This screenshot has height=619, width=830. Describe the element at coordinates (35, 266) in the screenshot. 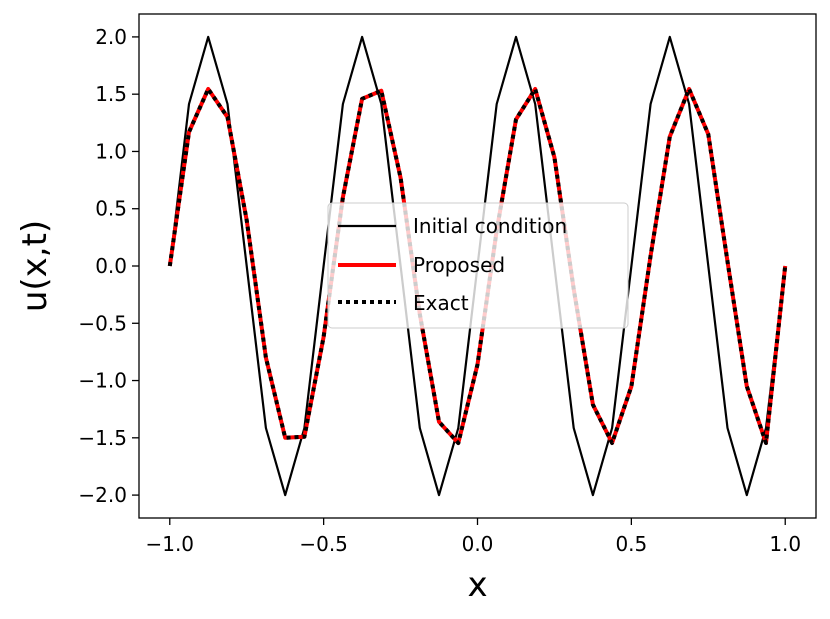

I see `y-axis-label: u(x,t)` at that location.